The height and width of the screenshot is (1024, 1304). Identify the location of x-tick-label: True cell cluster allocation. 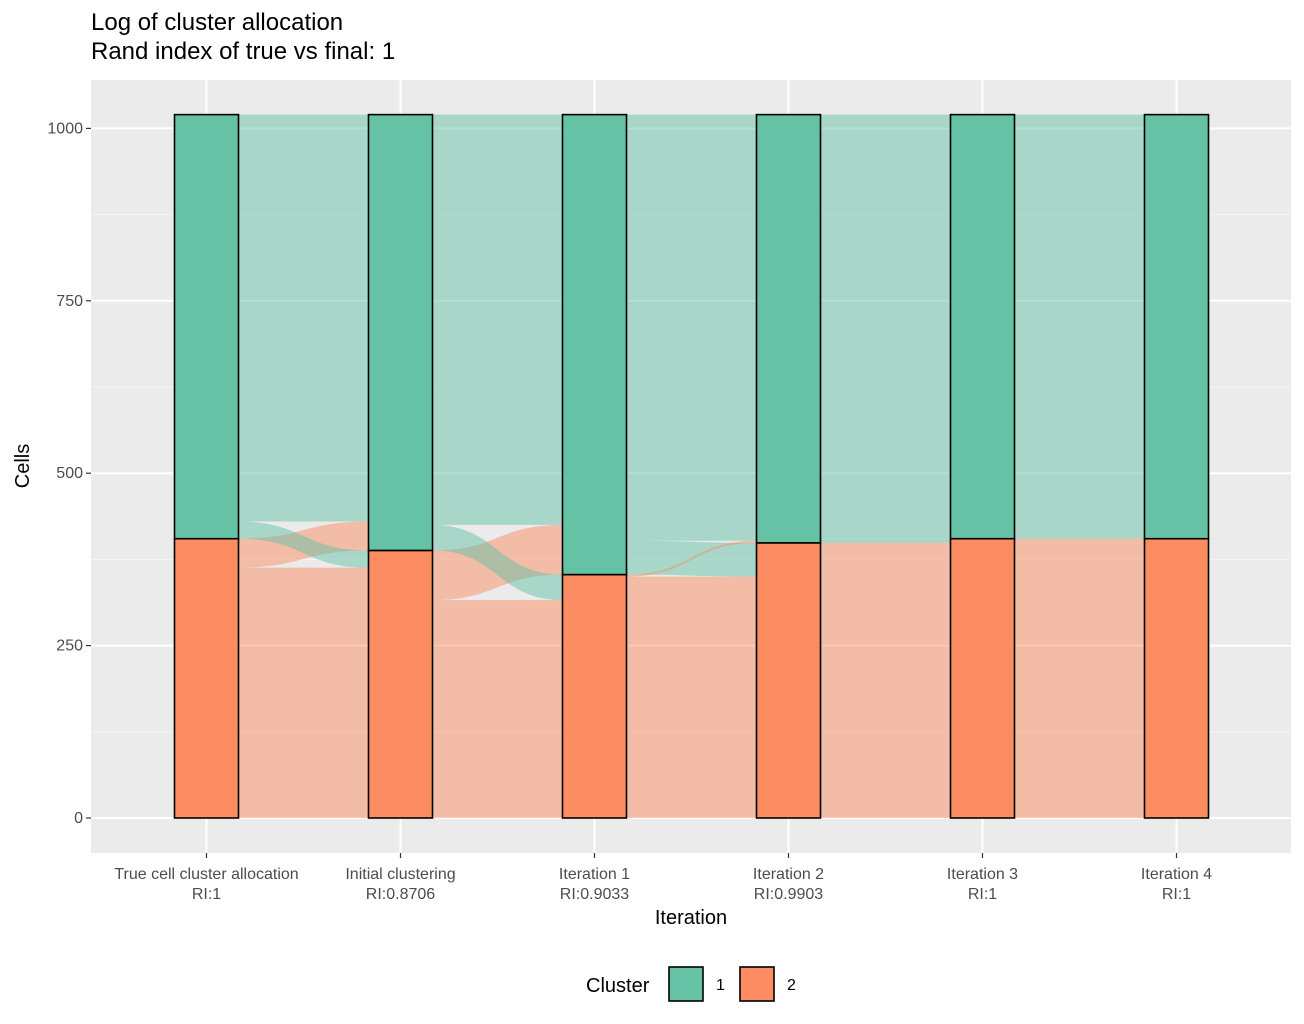
(206, 874).